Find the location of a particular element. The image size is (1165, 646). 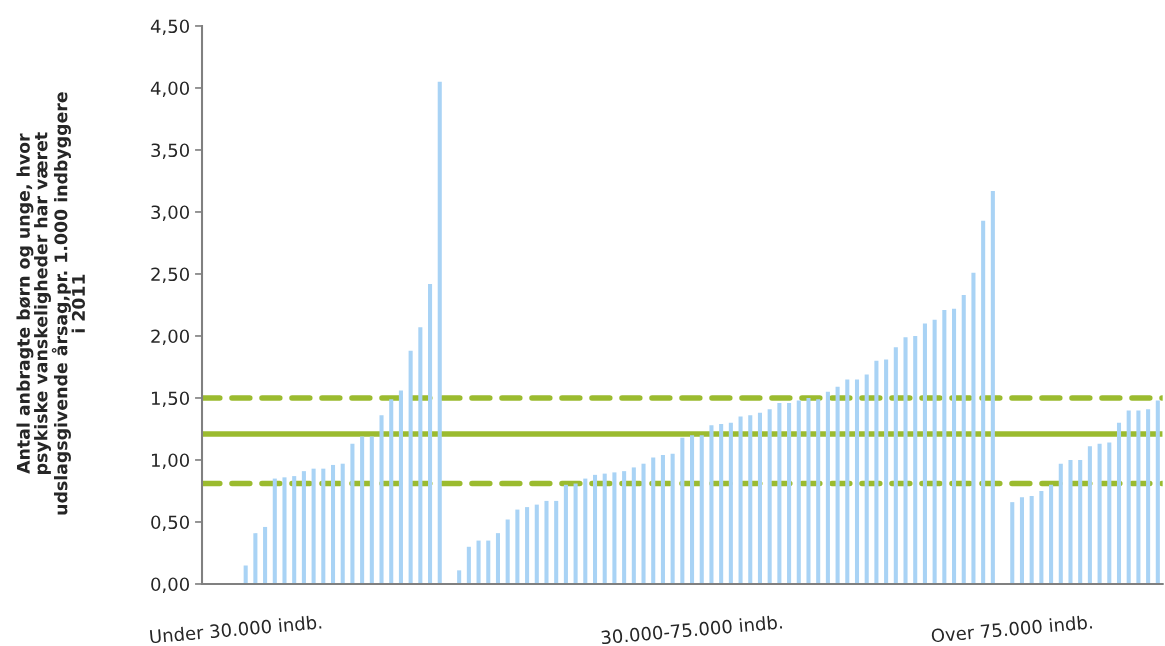

x-tick-label: 30.000-75.000 indb. is located at coordinates (692, 629).